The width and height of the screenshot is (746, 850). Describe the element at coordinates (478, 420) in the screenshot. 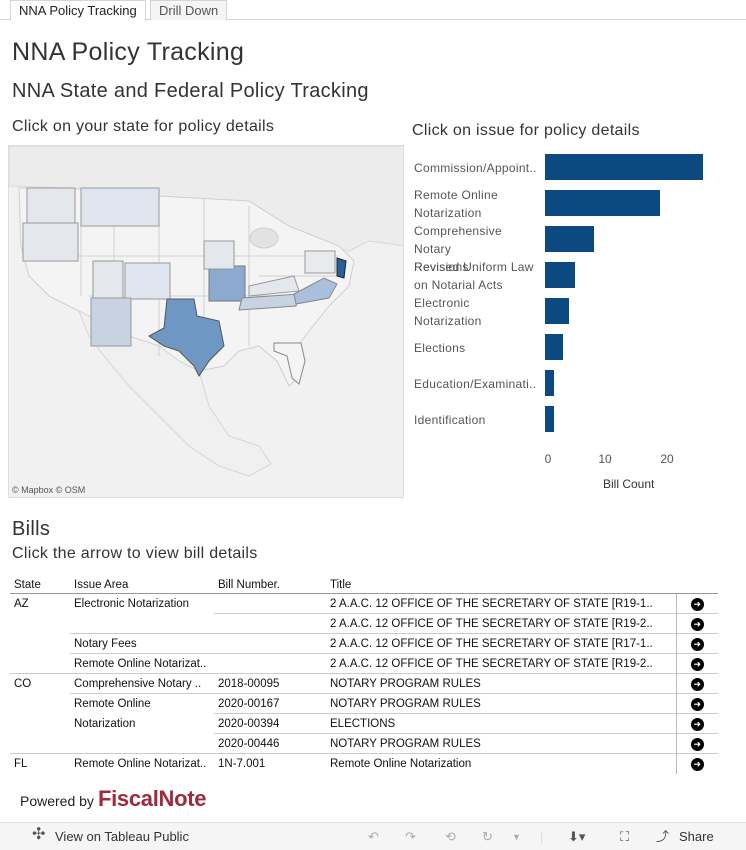

I see `bar-label-7: Identification` at that location.